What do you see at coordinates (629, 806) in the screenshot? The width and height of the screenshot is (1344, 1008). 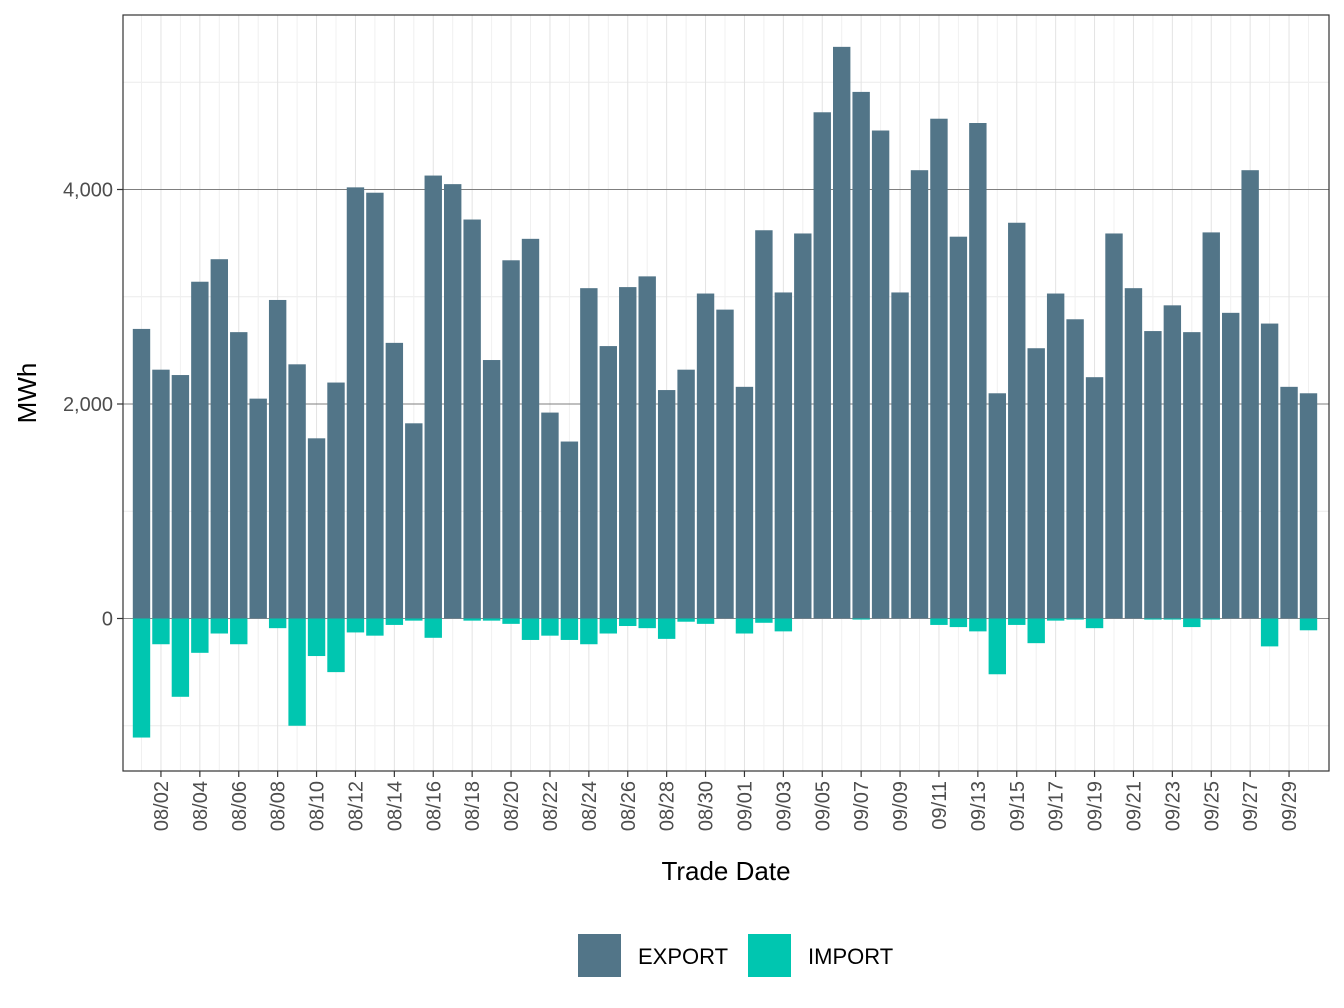 I see `x-tick-label: 08/26` at bounding box center [629, 806].